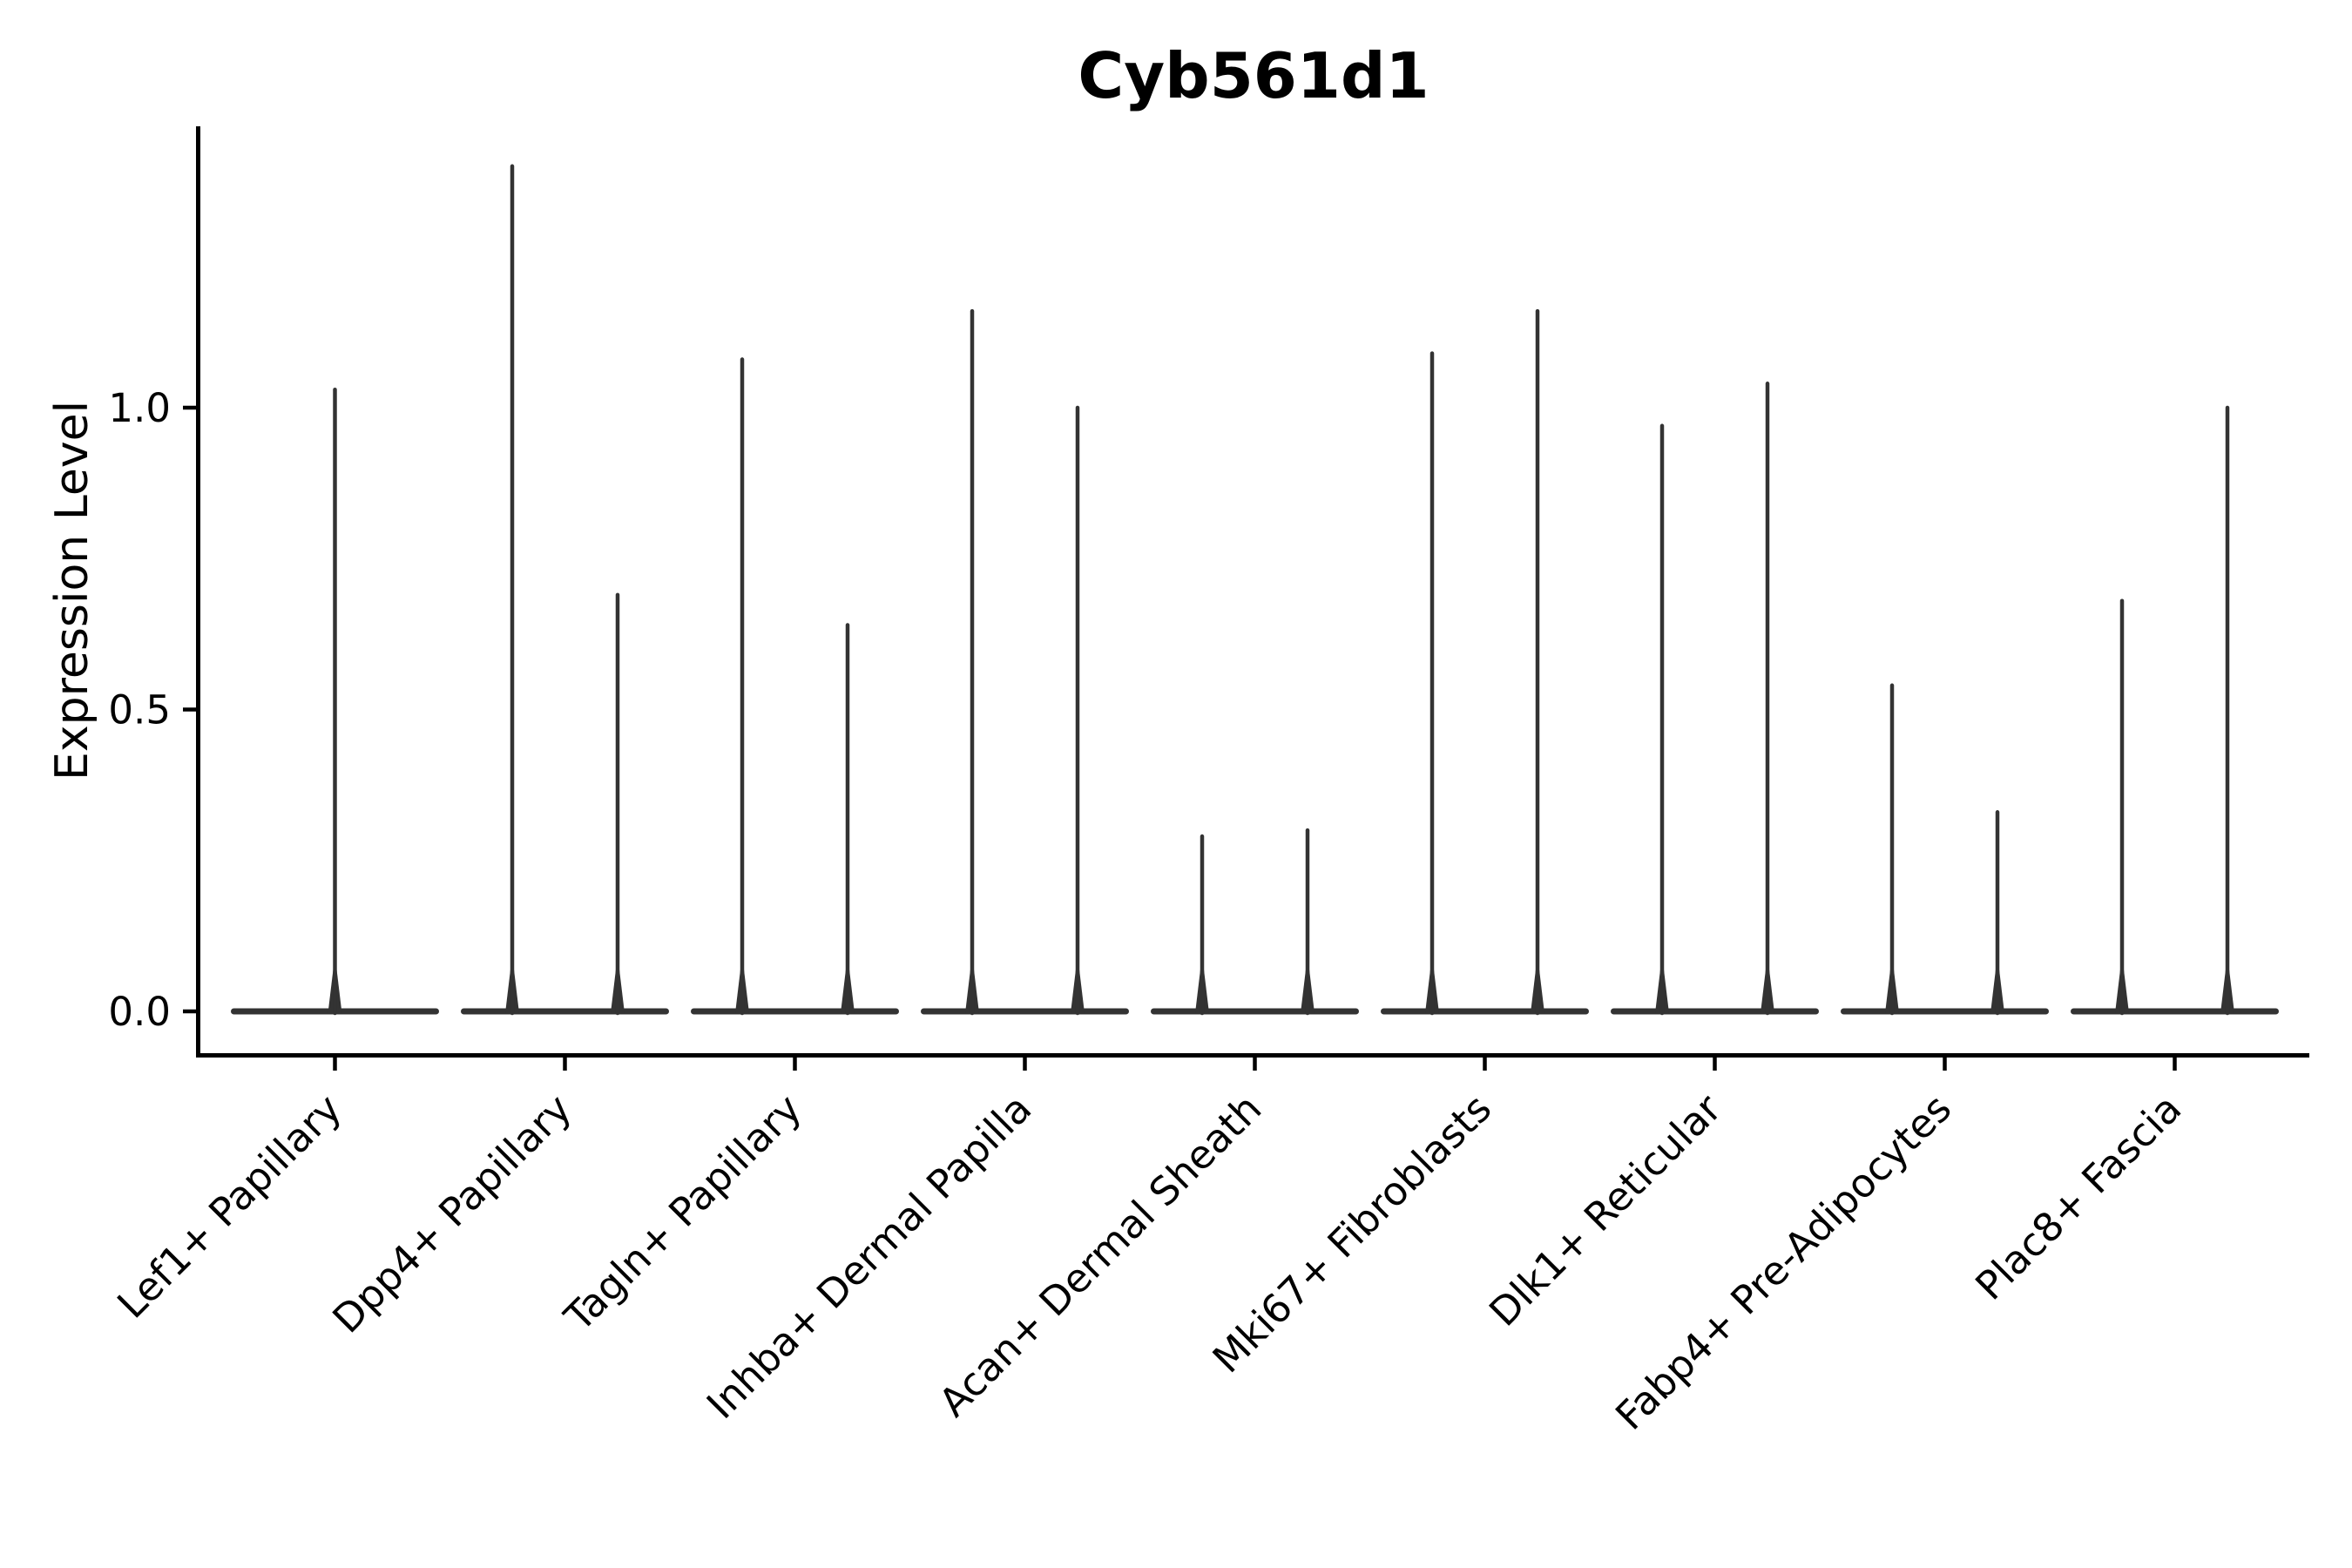  Describe the element at coordinates (229, 1206) in the screenshot. I see `x-tick-label: Lef1+ Papillary` at that location.